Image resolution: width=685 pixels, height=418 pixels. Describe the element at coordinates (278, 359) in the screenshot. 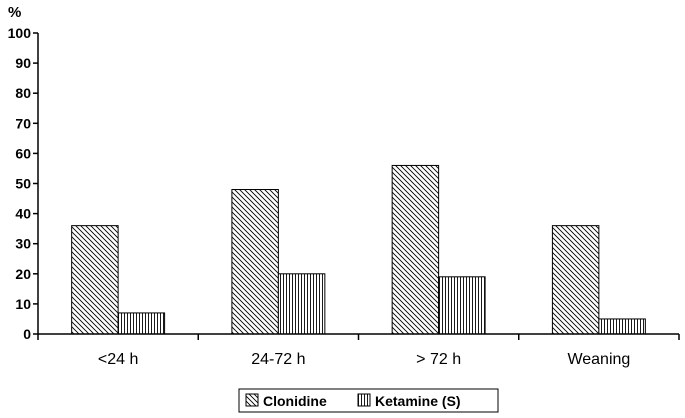

I see `x-category-label: 24-72 h` at that location.